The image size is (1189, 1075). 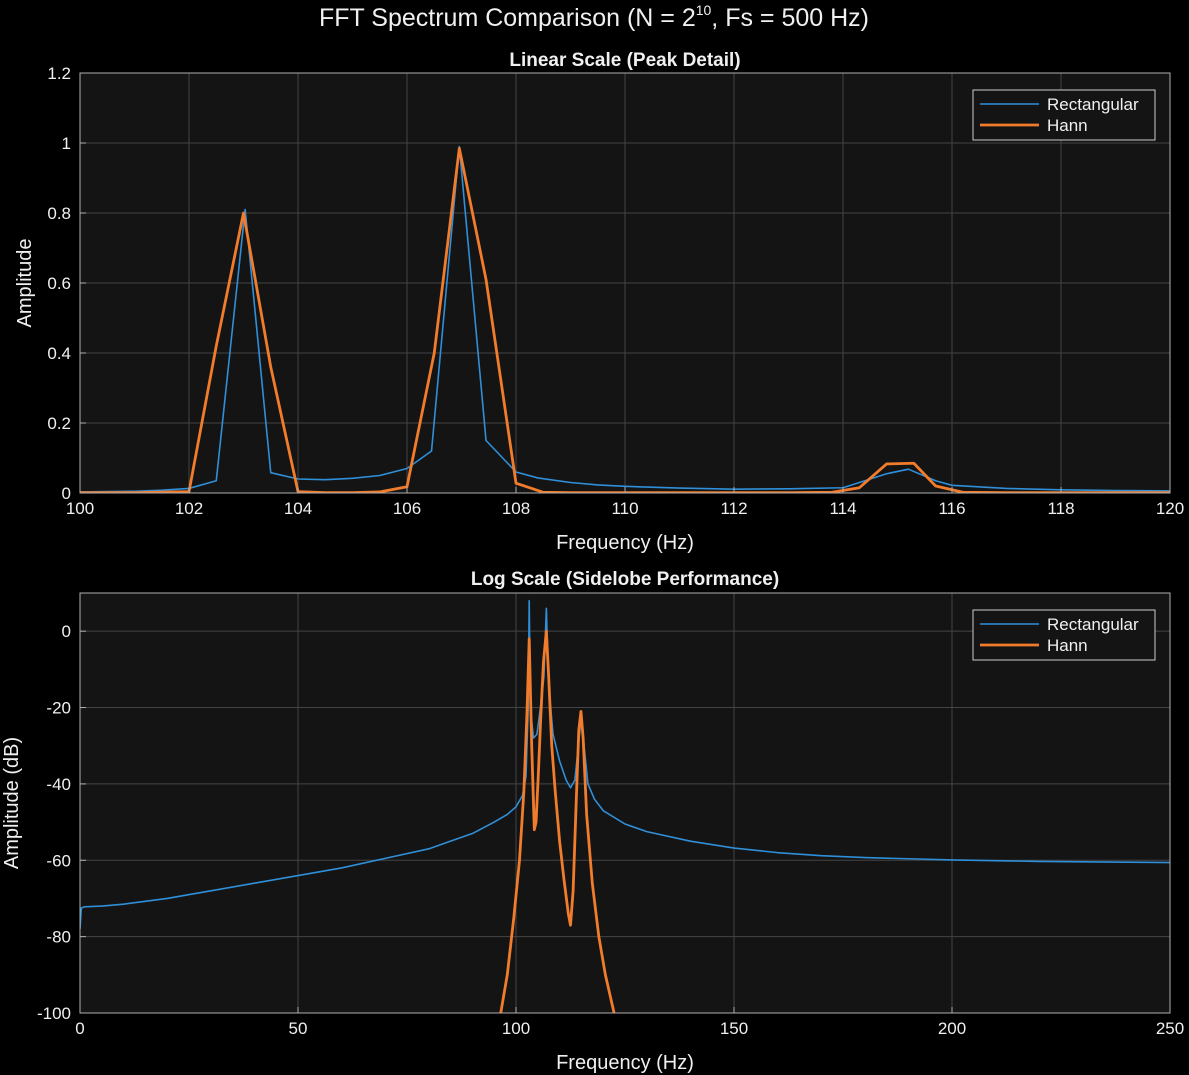 I want to click on series-line-hann, so click(x=557, y=821).